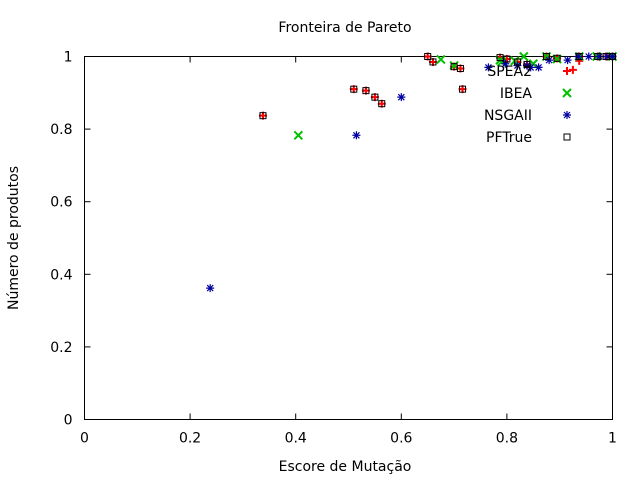 This screenshot has width=640, height=480. Describe the element at coordinates (61, 275) in the screenshot. I see `y-tick-label: 0.4` at that location.